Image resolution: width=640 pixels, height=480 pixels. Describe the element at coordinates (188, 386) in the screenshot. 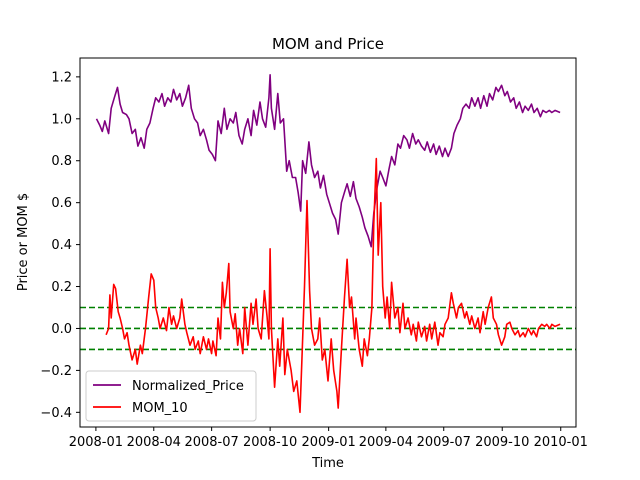

I see `legend-label-normalized-price: Normalized_Price` at that location.